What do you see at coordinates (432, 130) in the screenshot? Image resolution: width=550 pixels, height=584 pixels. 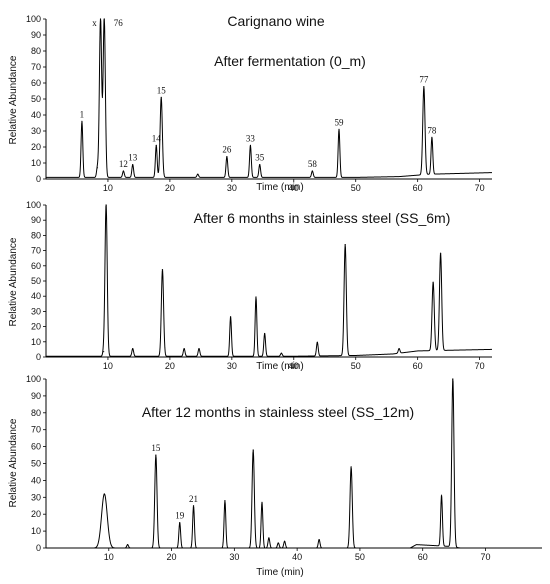 I see `peak-label: 78` at bounding box center [432, 130].